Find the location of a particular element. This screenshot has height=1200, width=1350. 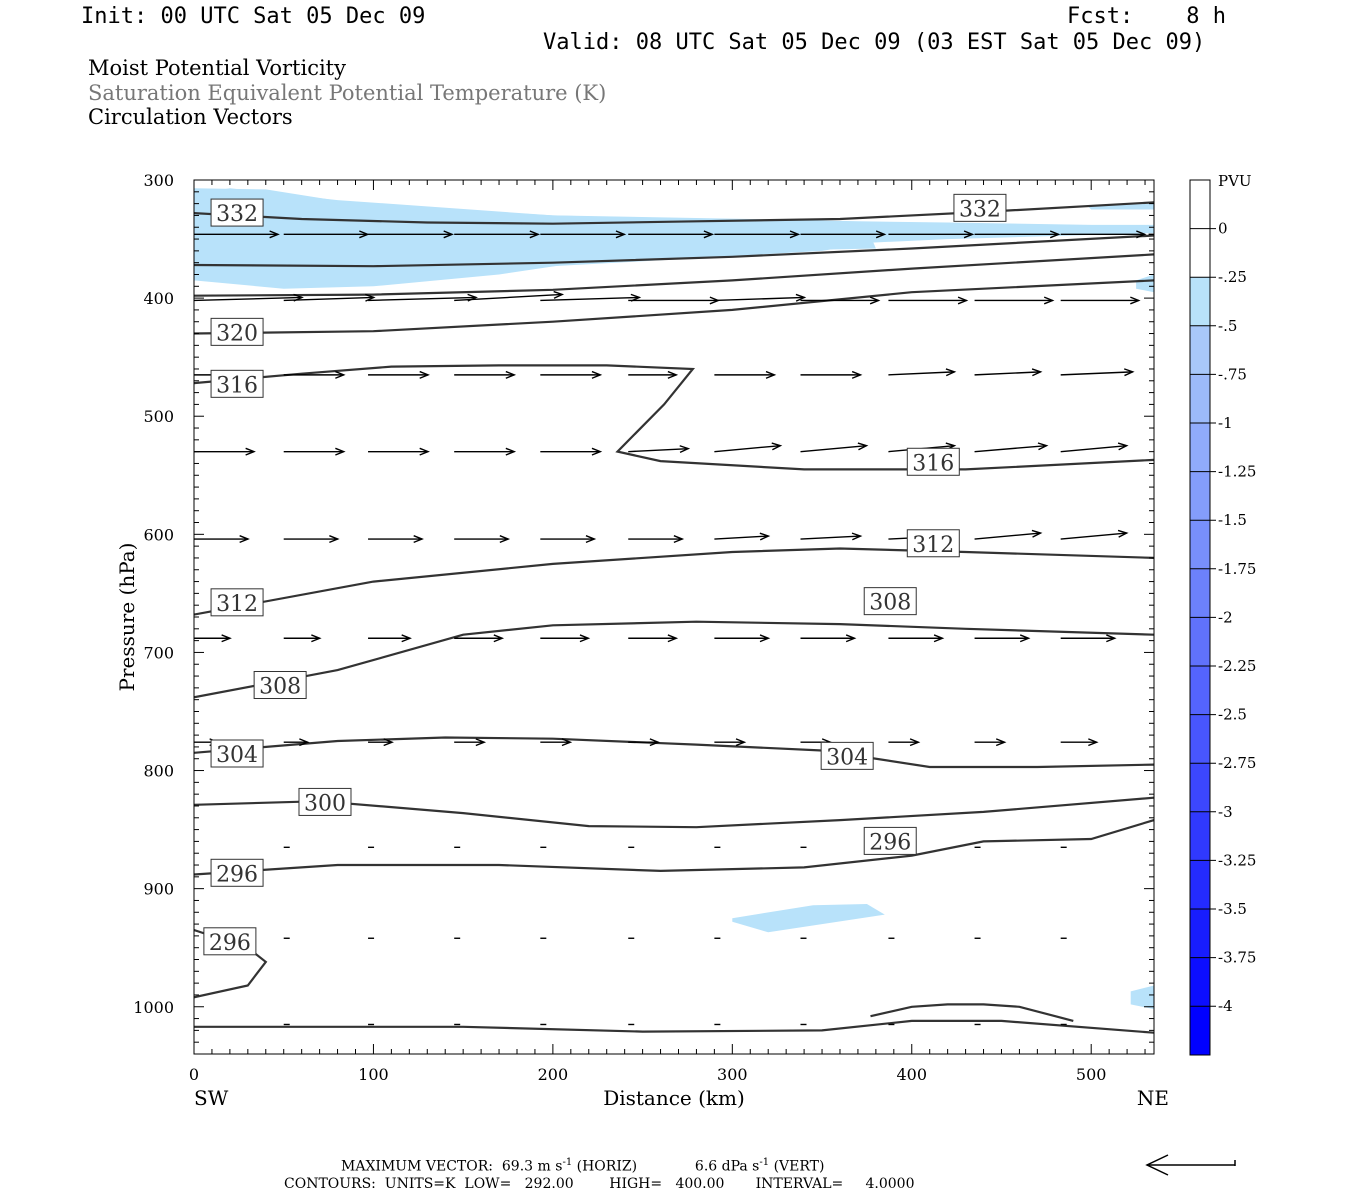

contour-label-320: 320 is located at coordinates (237, 333).